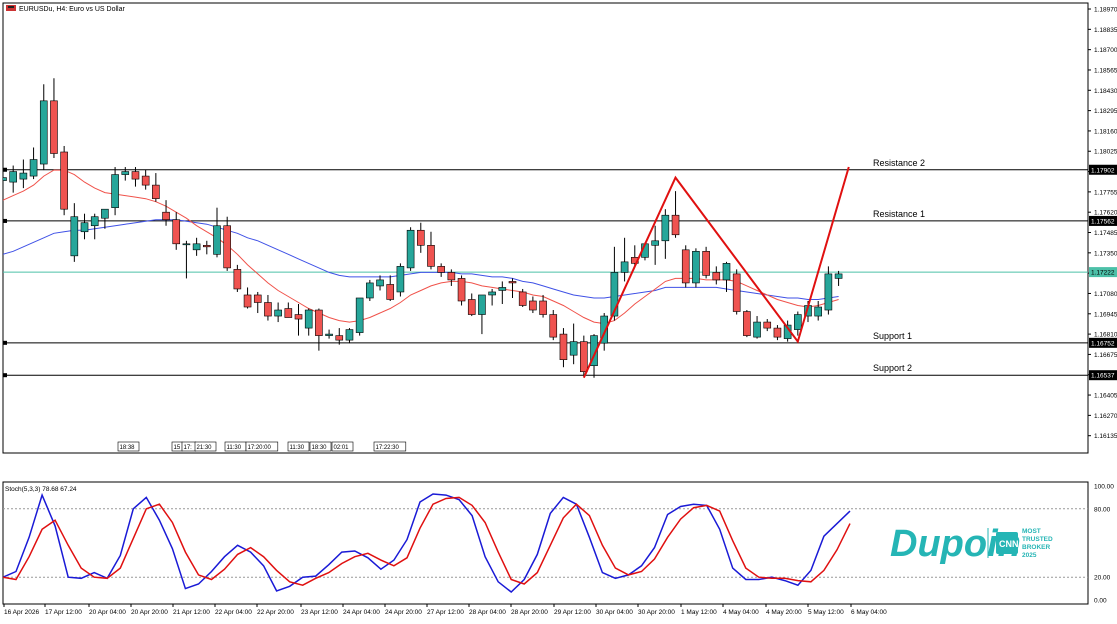 This screenshot has height=624, width=1117. What do you see at coordinates (421, 259) in the screenshot?
I see `moving-average-slow` at bounding box center [421, 259].